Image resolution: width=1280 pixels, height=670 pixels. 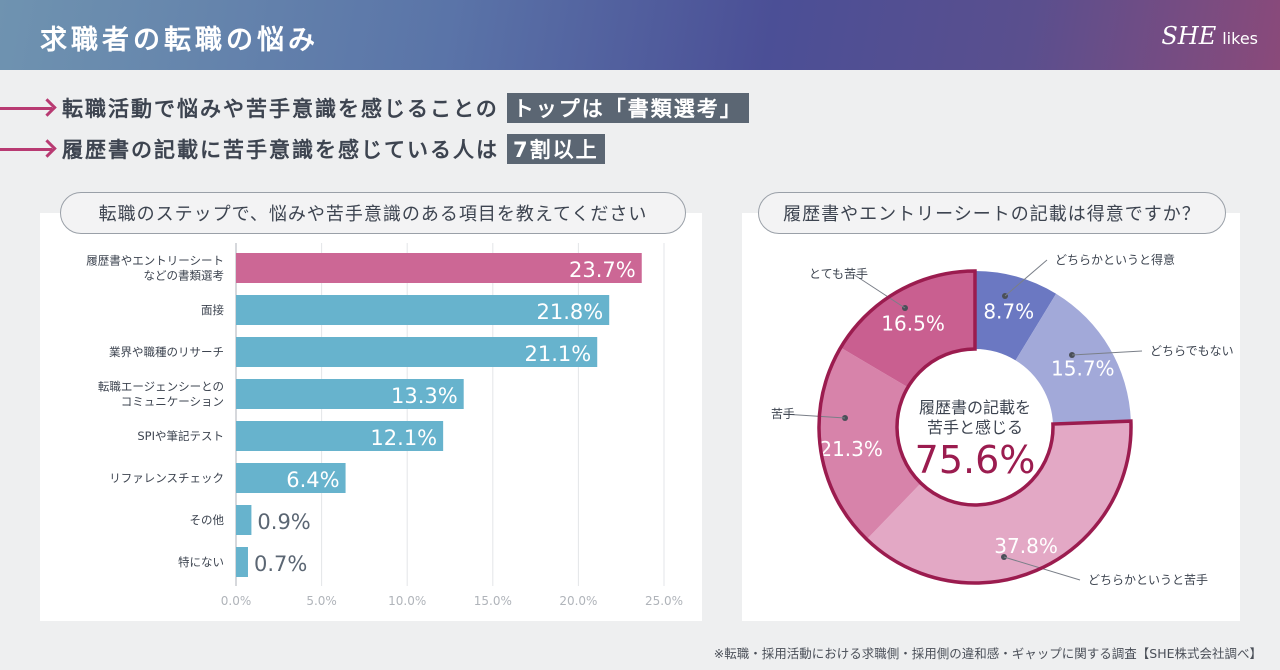 What do you see at coordinates (283, 522) in the screenshot?
I see `value-label: 0.9%` at bounding box center [283, 522].